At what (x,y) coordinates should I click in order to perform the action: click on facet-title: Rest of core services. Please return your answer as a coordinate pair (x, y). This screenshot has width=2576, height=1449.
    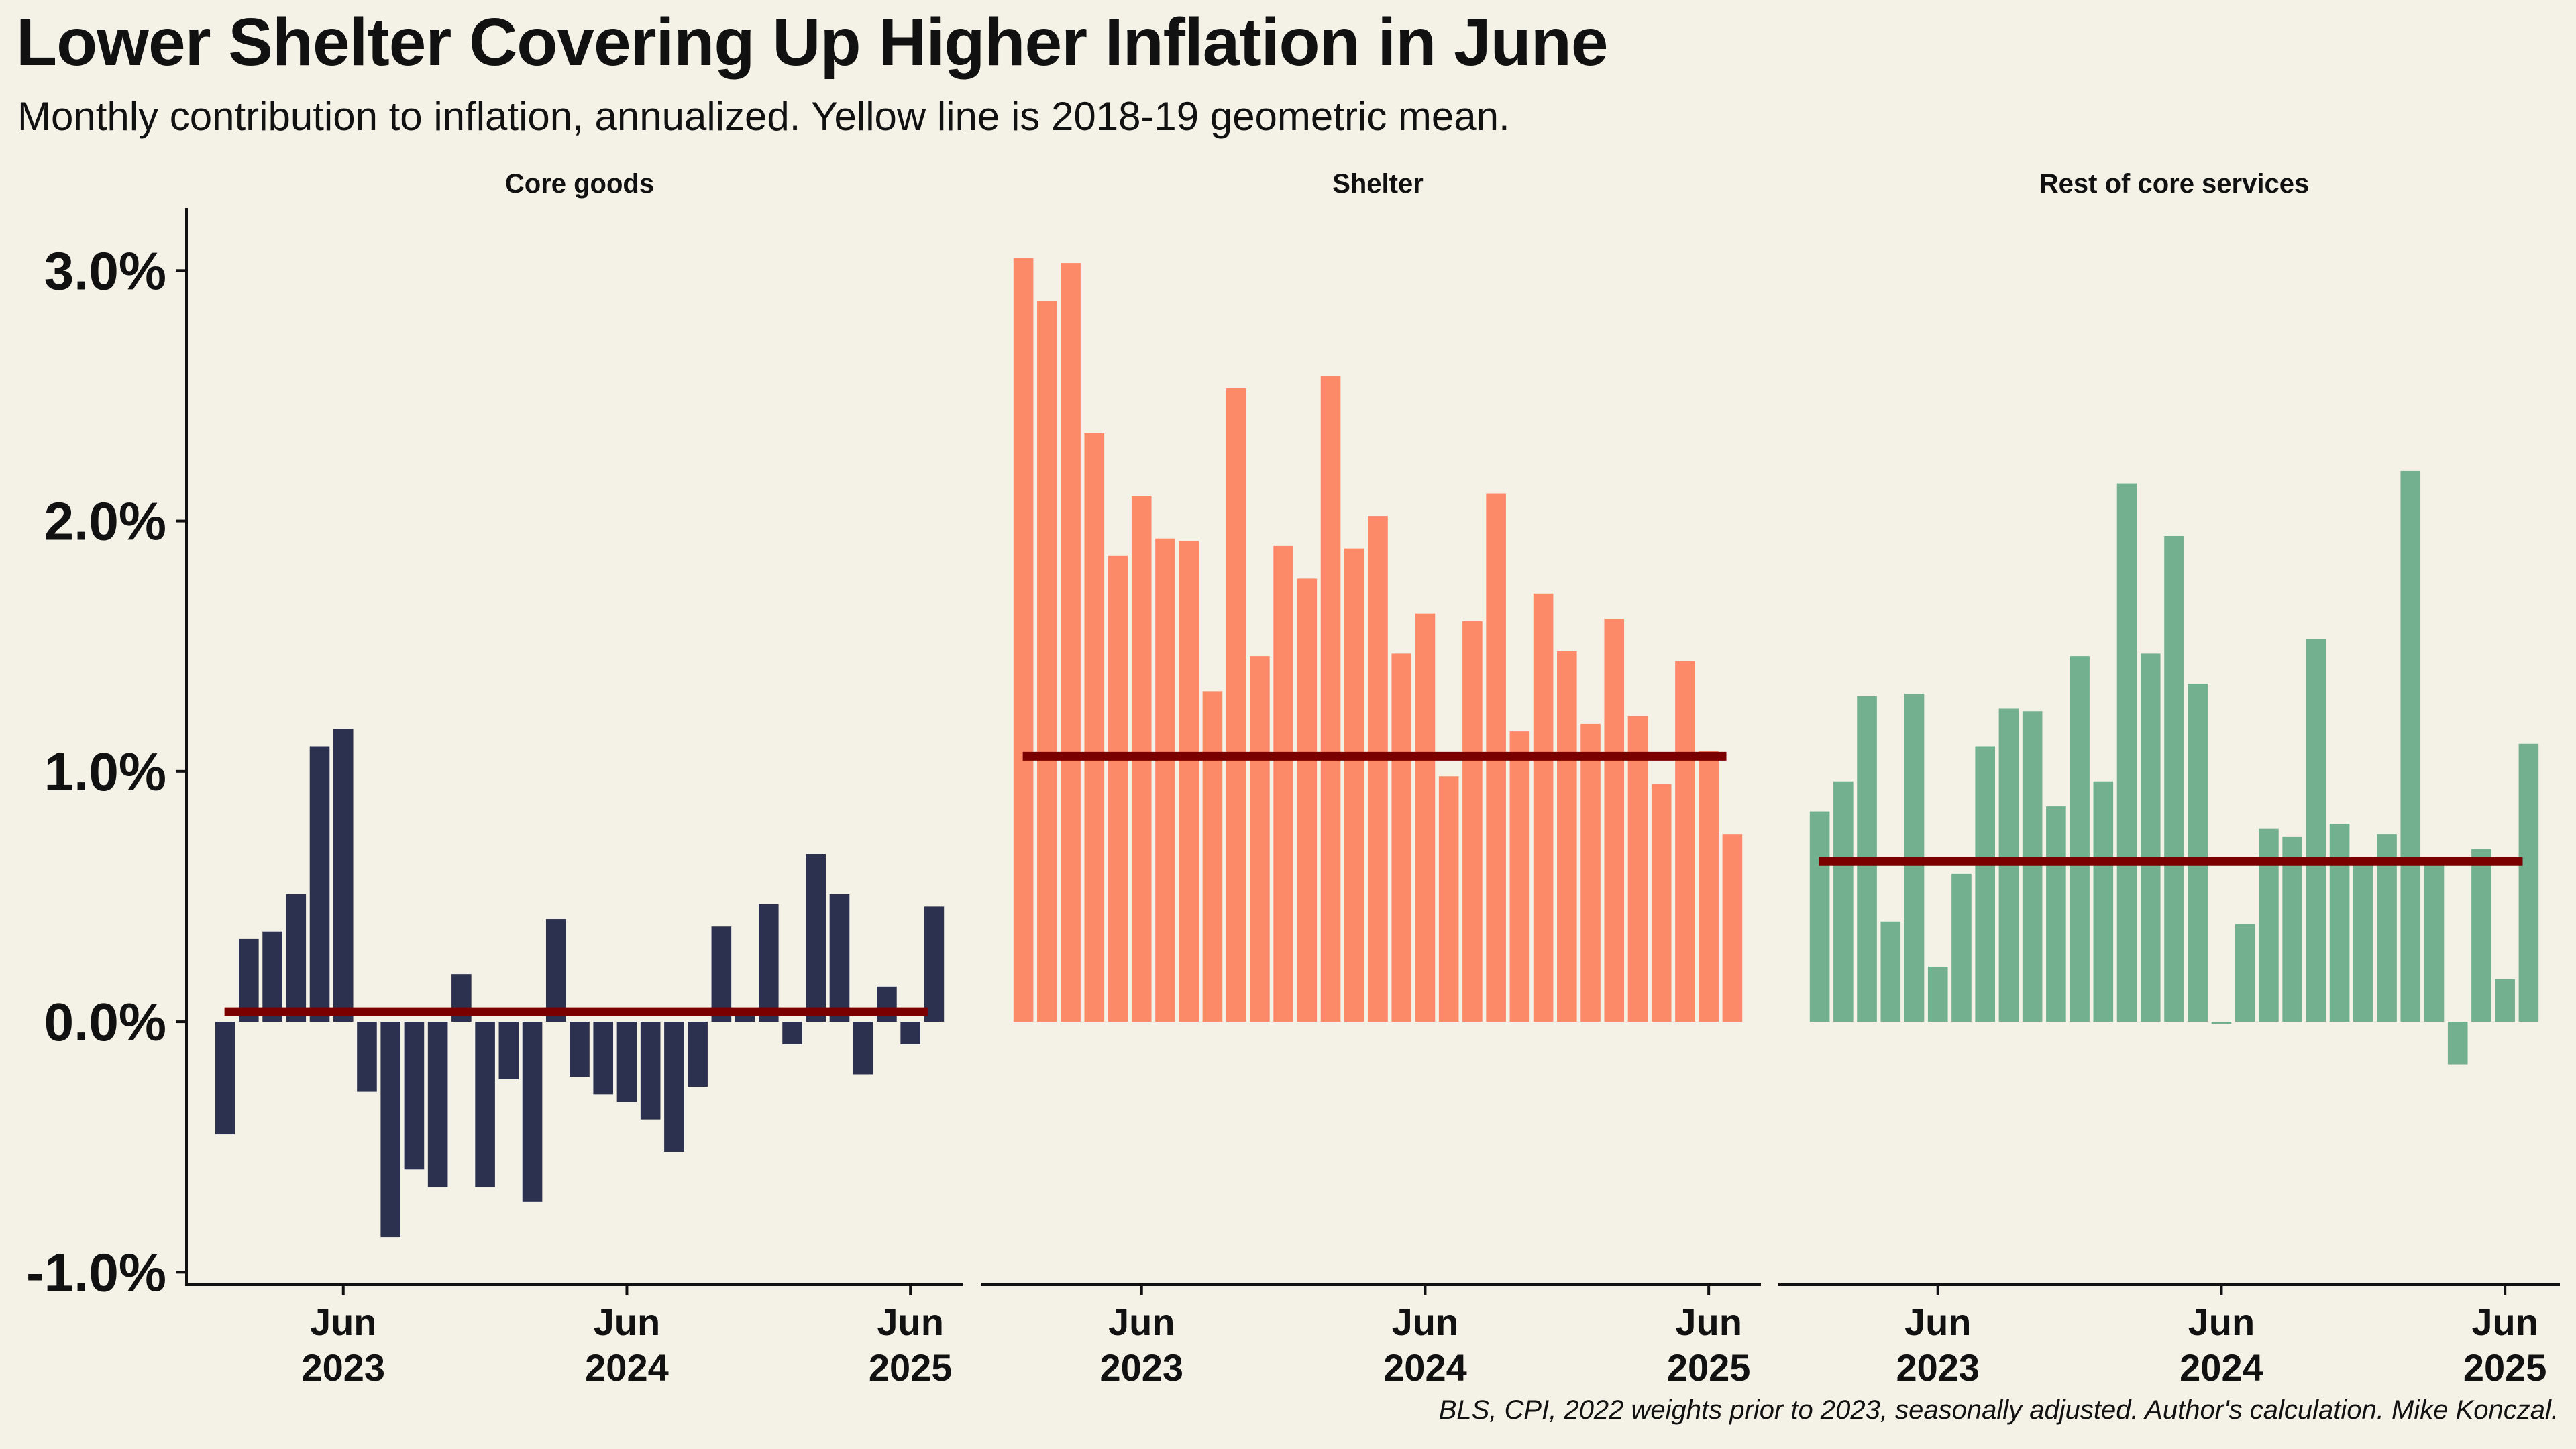
    Looking at the image, I should click on (2174, 184).